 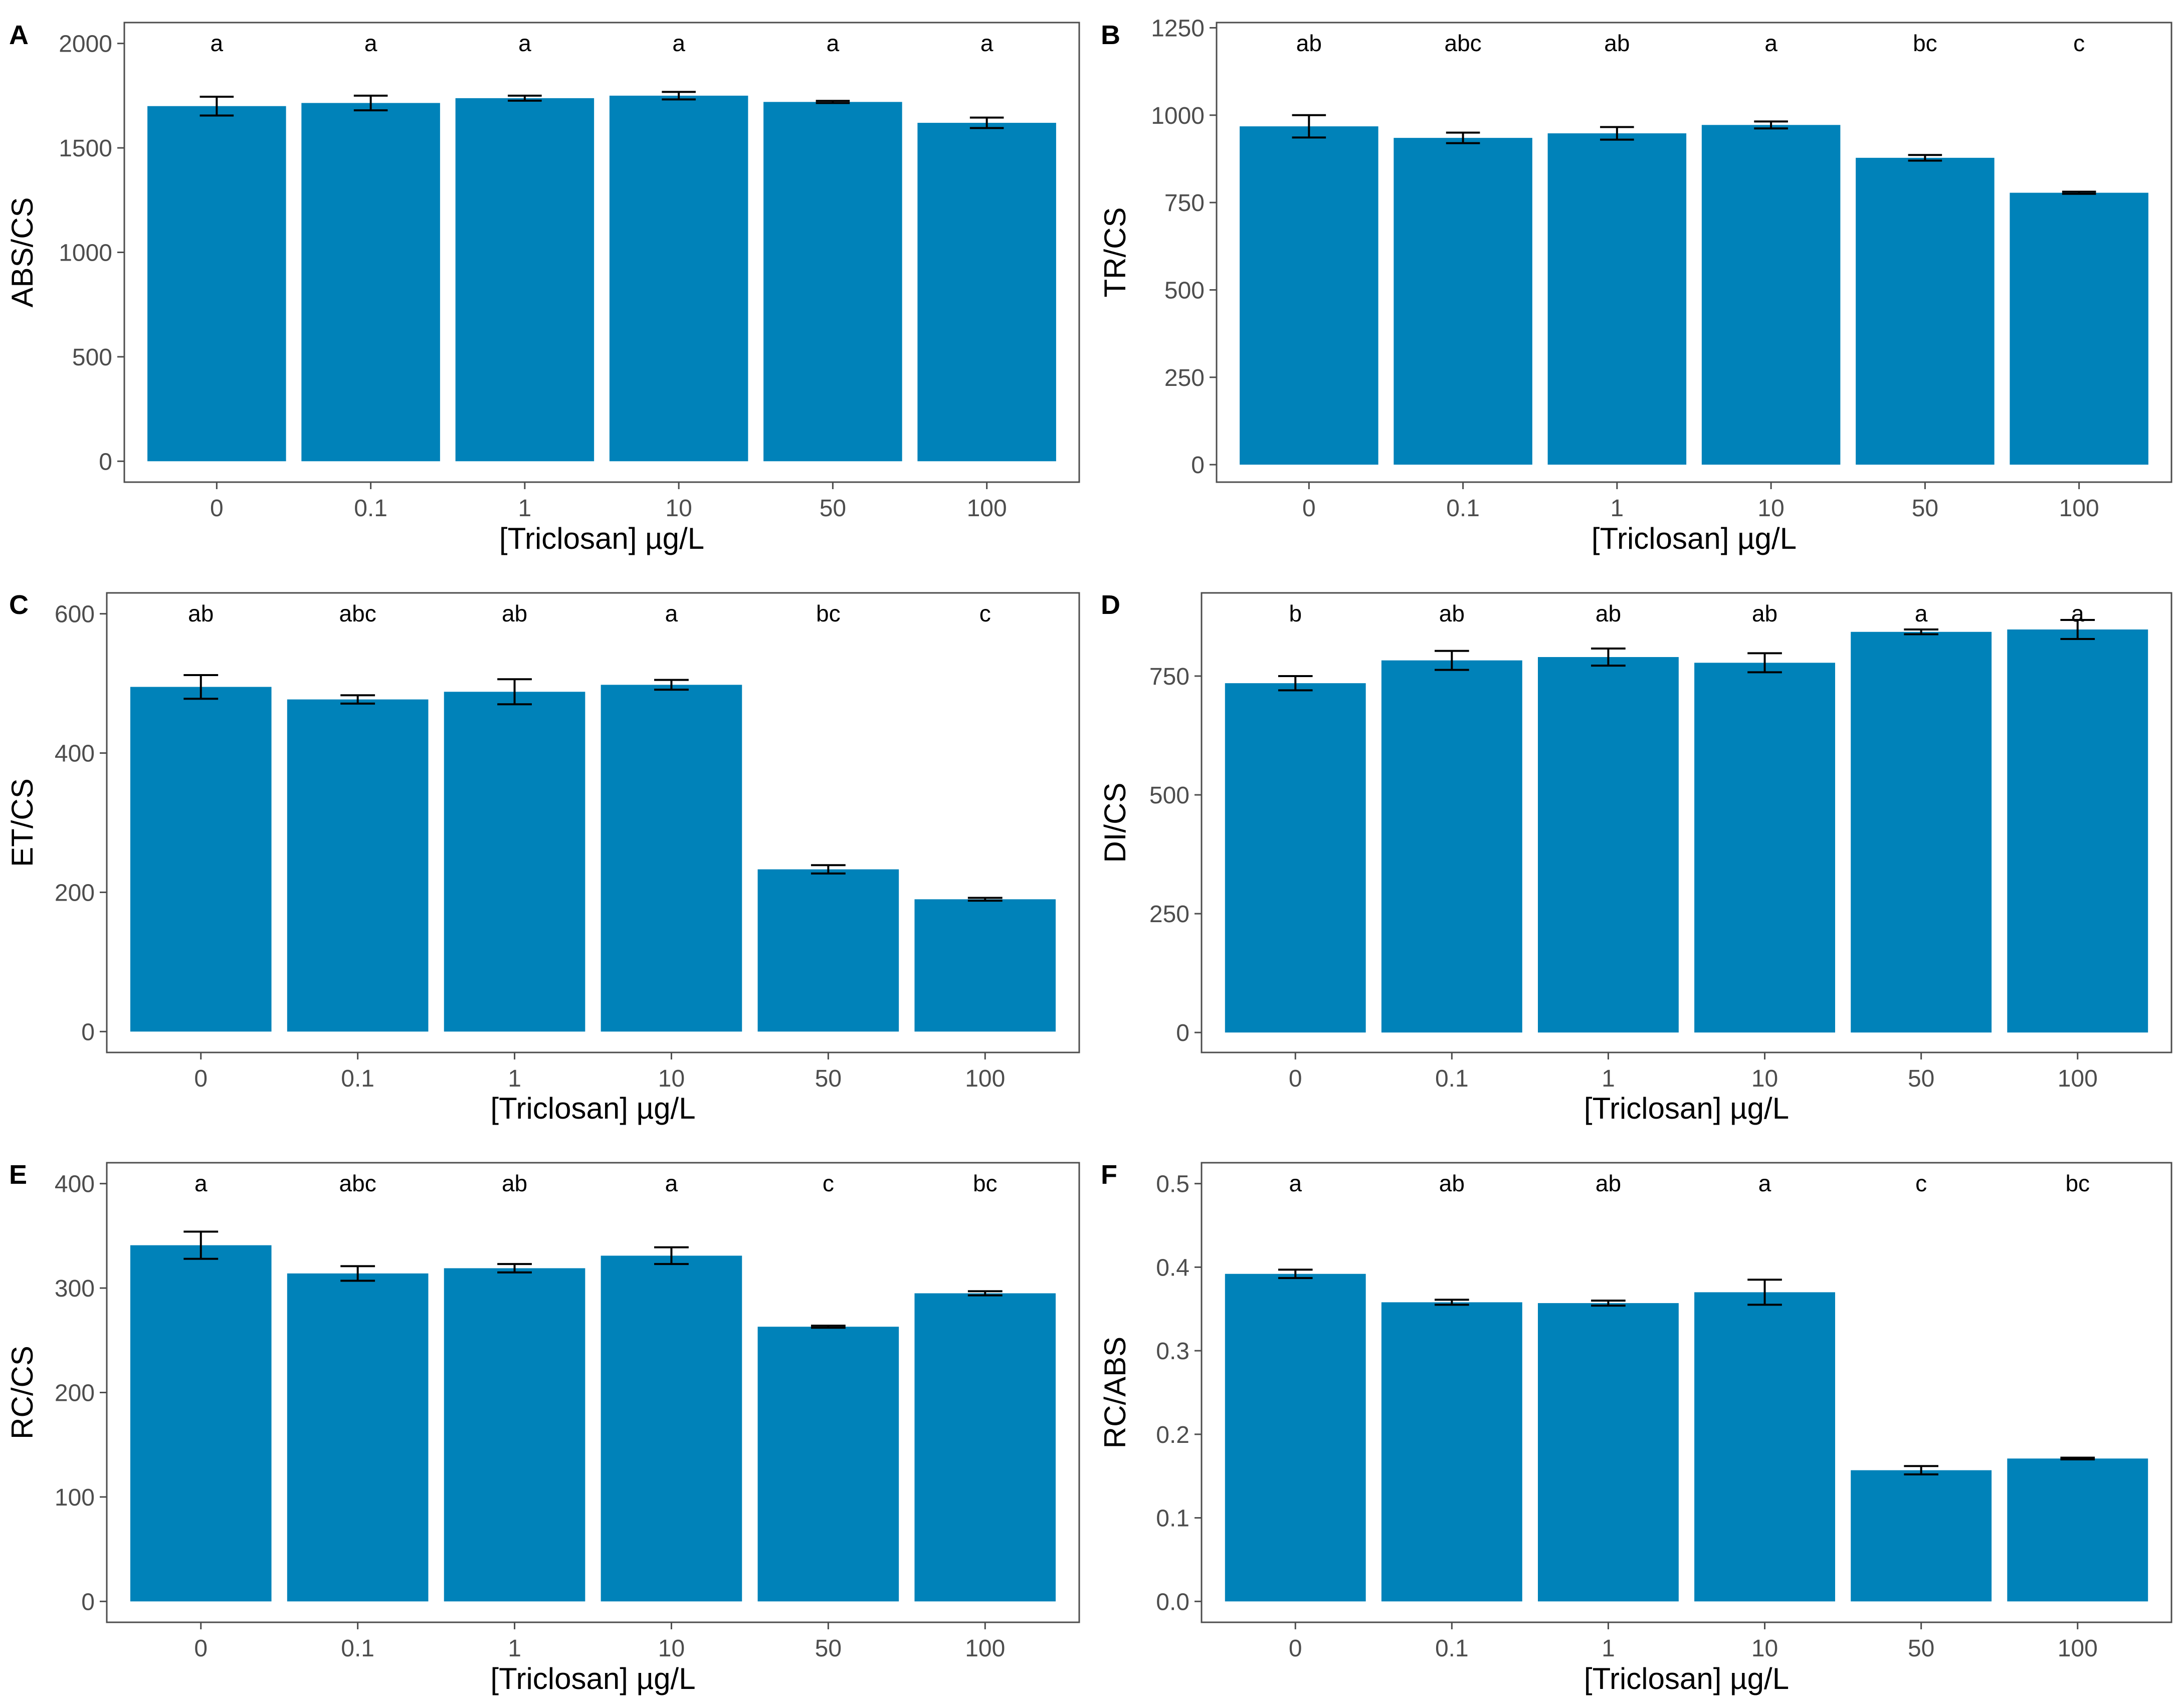 I want to click on y-axis-title: RC/ABS, so click(x=1115, y=1392).